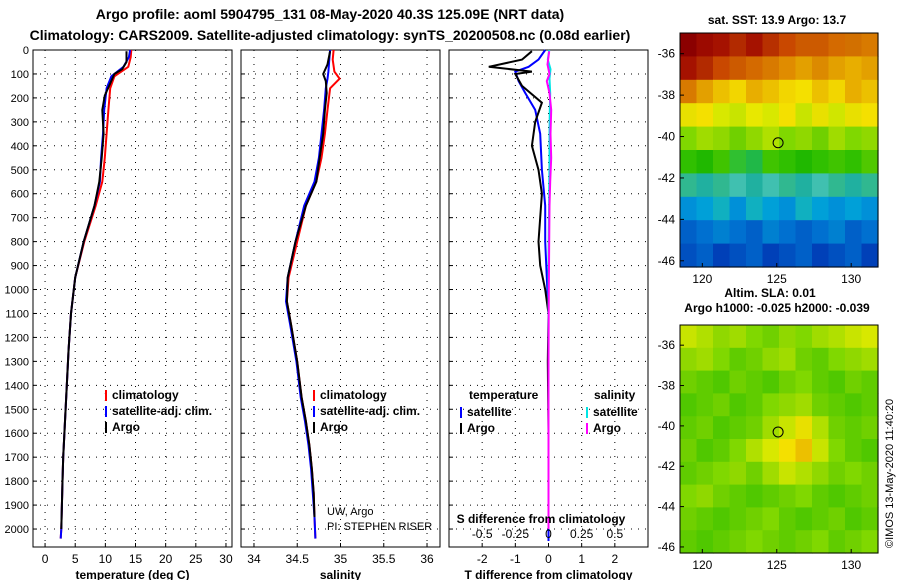 Image resolution: width=900 pixels, height=580 pixels. Describe the element at coordinates (379, 527) in the screenshot. I see `pi-annotation: PI: STEPHEN RISER` at that location.